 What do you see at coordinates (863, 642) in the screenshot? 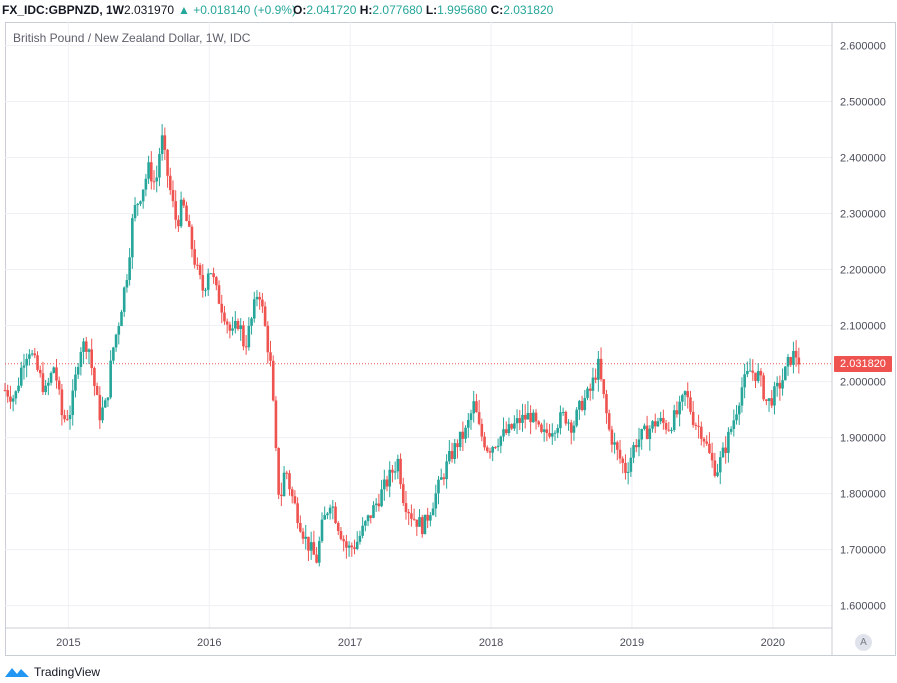
I see `auto-scale-button: A` at bounding box center [863, 642].